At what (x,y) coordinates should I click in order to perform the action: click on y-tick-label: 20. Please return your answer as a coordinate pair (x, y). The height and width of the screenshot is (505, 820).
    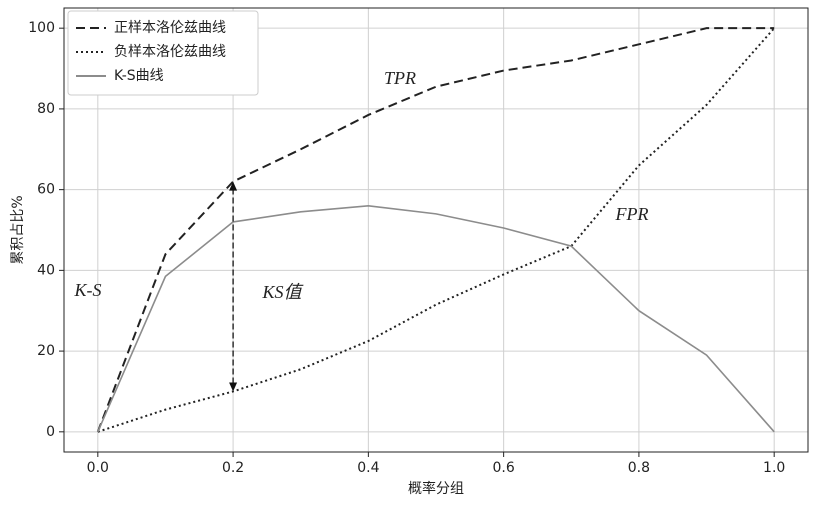
    Looking at the image, I should click on (46, 351).